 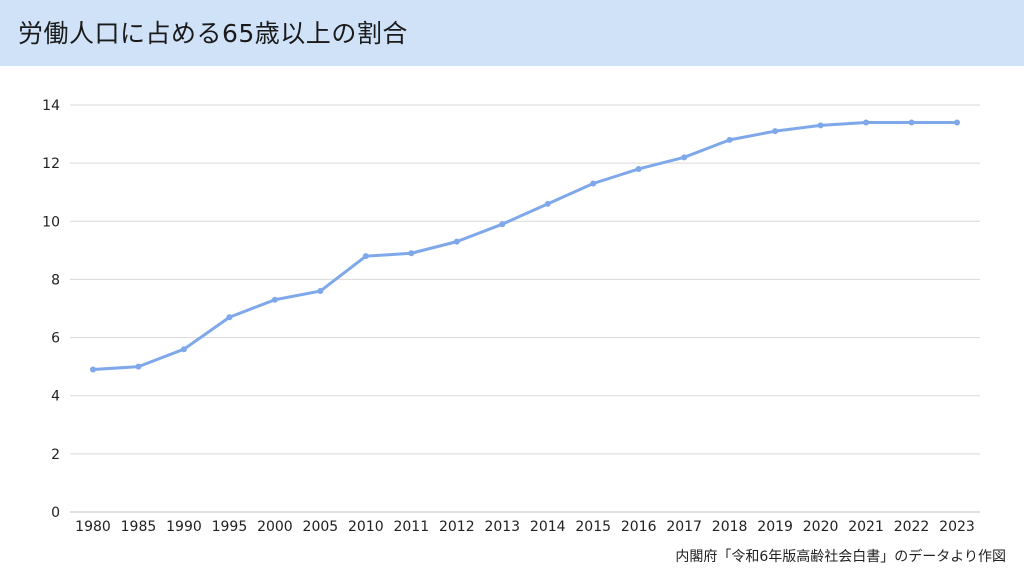 What do you see at coordinates (55, 280) in the screenshot?
I see `y-tick-label: 8` at bounding box center [55, 280].